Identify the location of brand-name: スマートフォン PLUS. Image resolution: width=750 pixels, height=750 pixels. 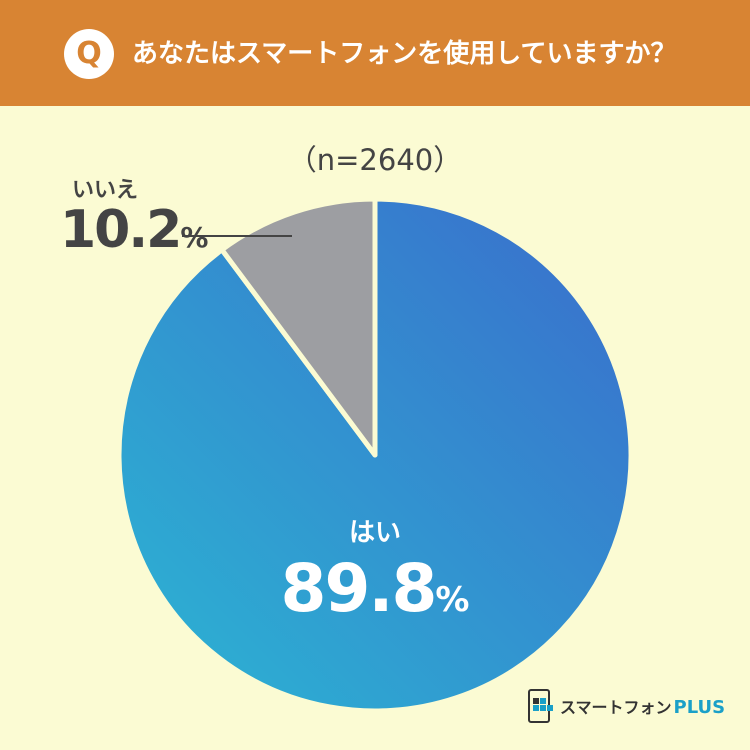
(642, 706).